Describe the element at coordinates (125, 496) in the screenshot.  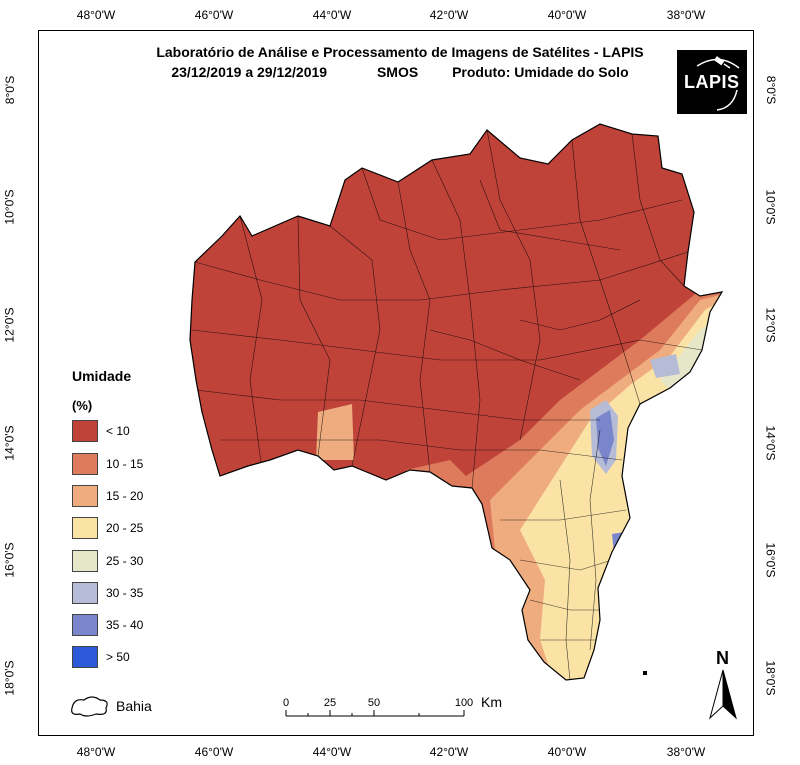
I see `legend-label: 15 - 20` at that location.